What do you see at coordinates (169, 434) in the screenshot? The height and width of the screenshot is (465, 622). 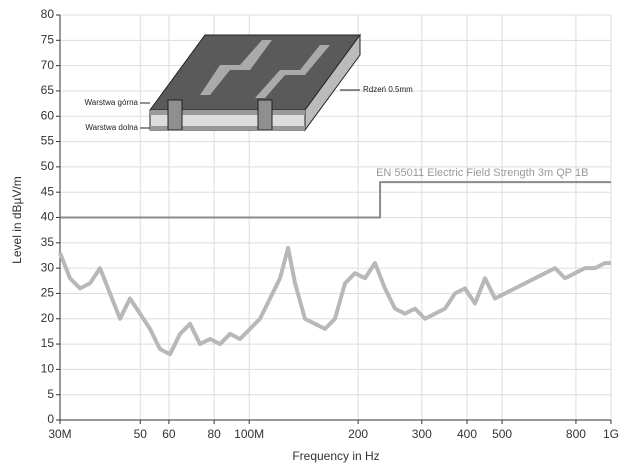 I see `x-tick-label: 60` at bounding box center [169, 434].